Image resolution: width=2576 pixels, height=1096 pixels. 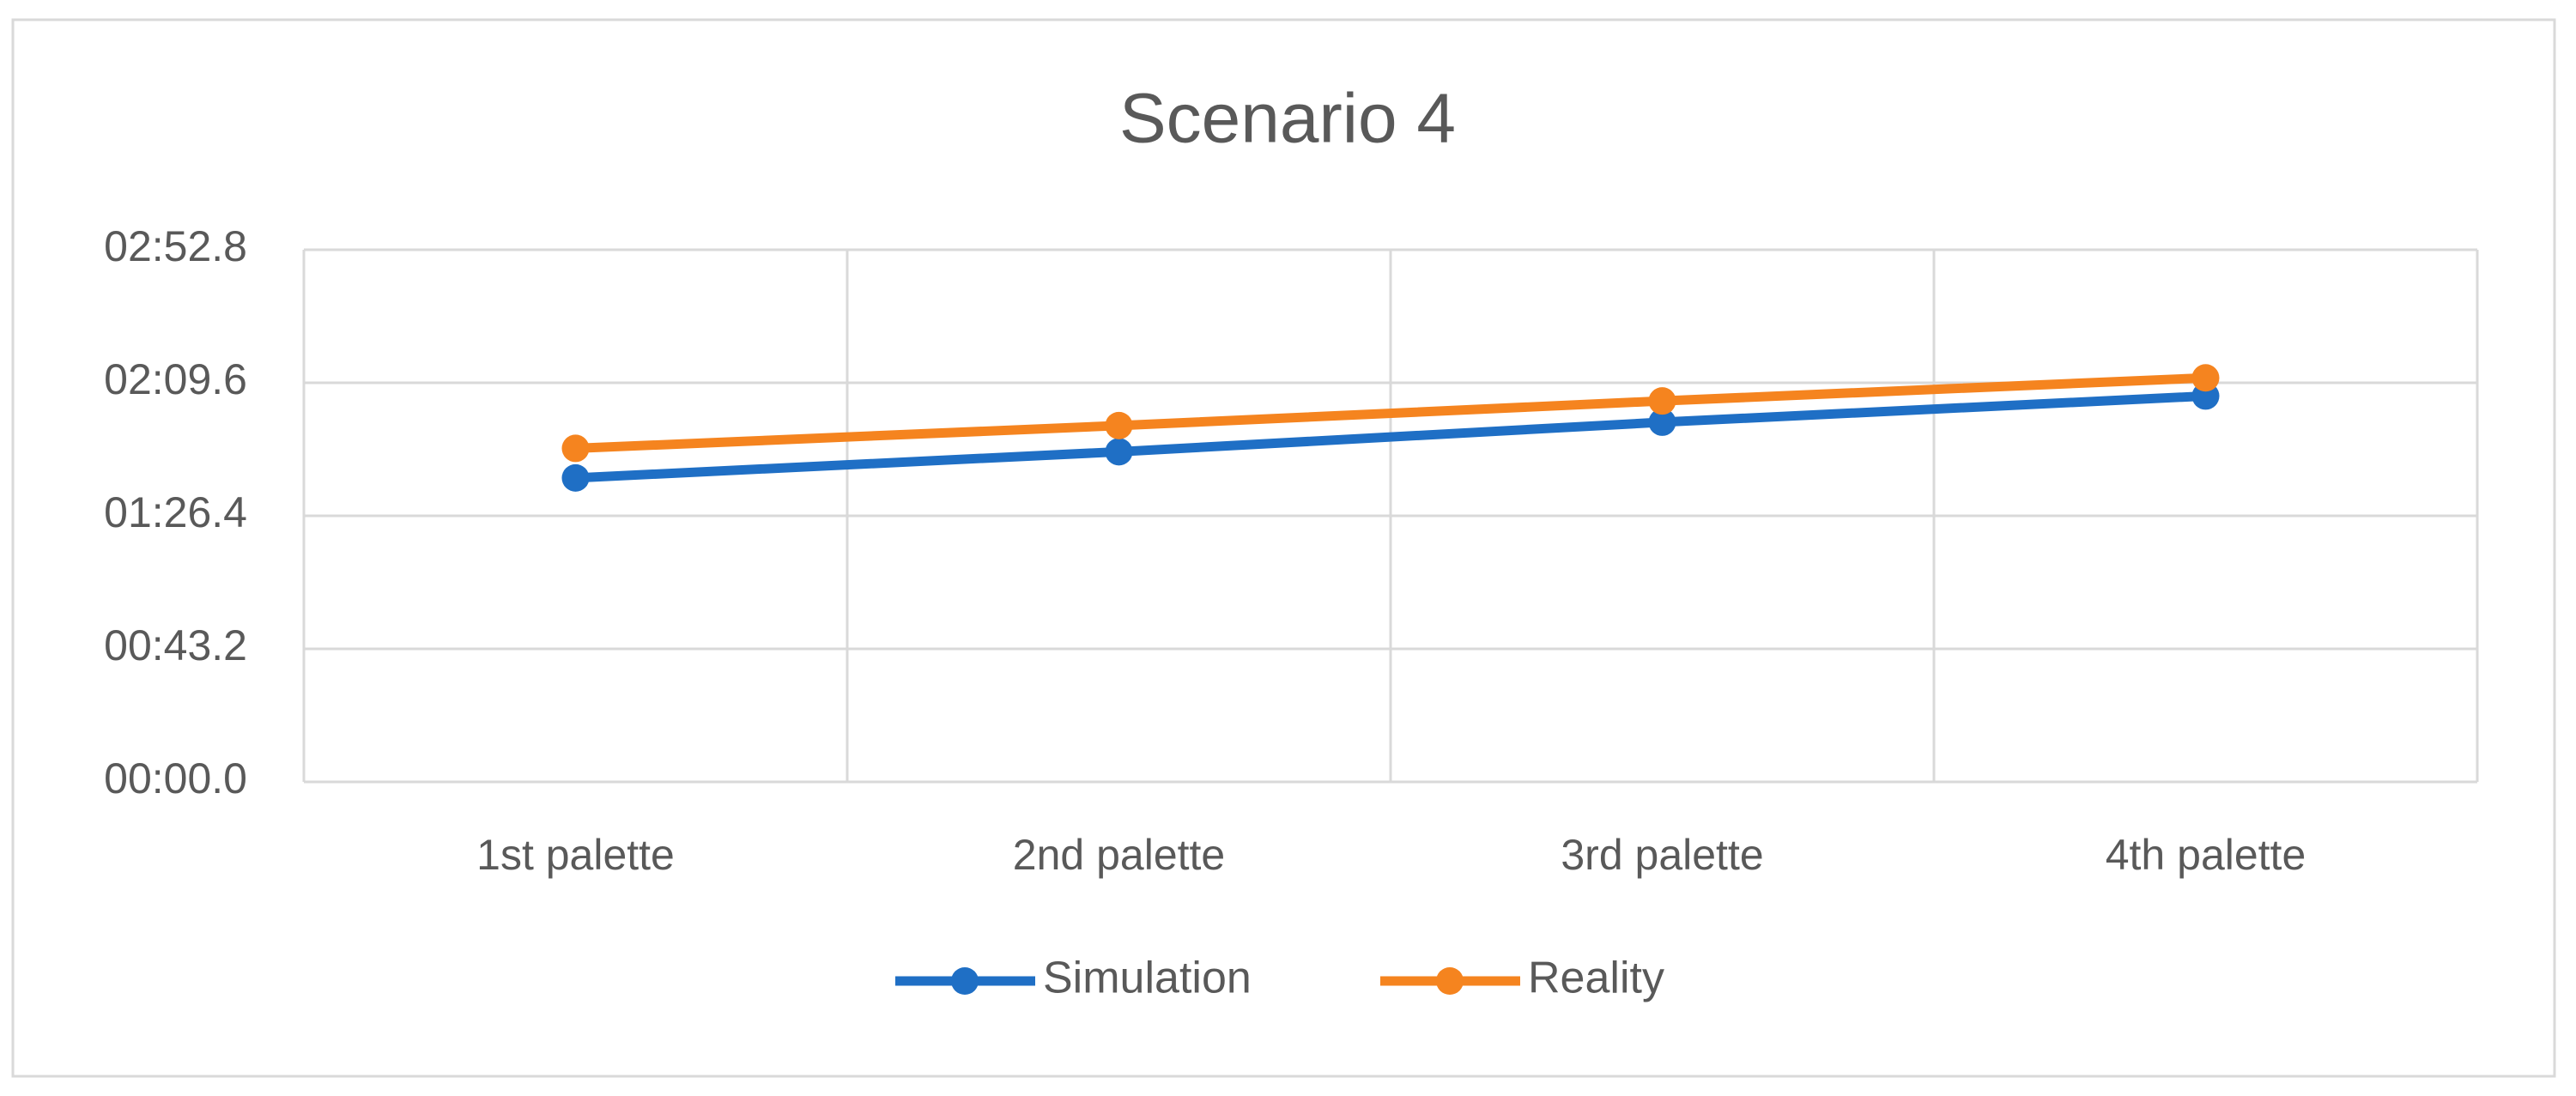 I want to click on y-tick-label: 02:09.6, so click(x=175, y=379).